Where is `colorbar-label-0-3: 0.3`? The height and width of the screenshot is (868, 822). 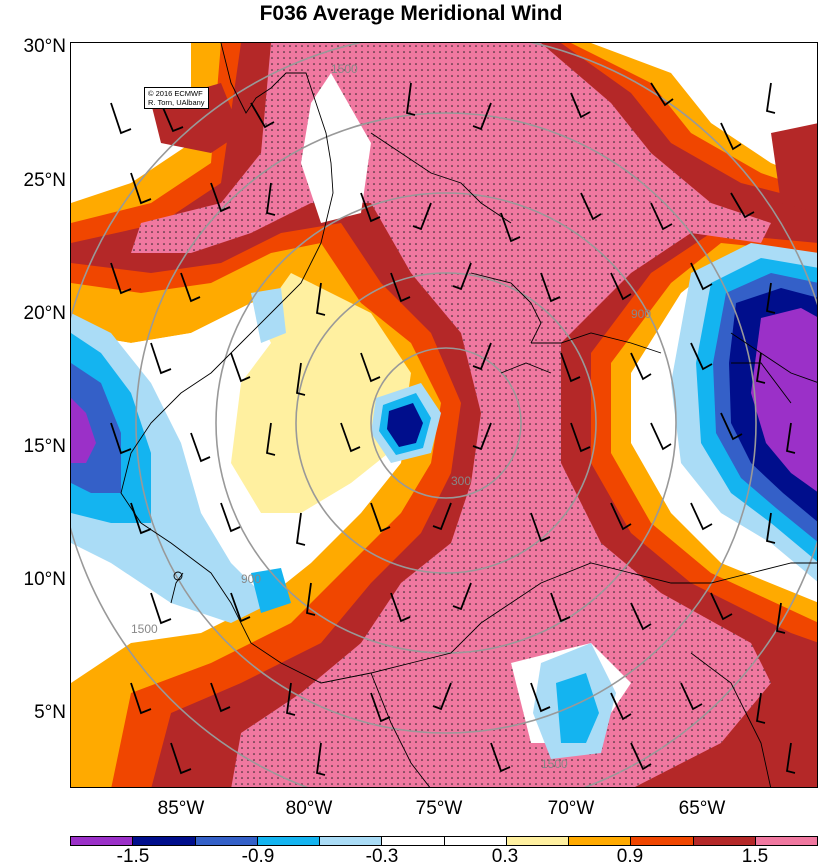
colorbar-label-0-3: 0.3 is located at coordinates (505, 856).